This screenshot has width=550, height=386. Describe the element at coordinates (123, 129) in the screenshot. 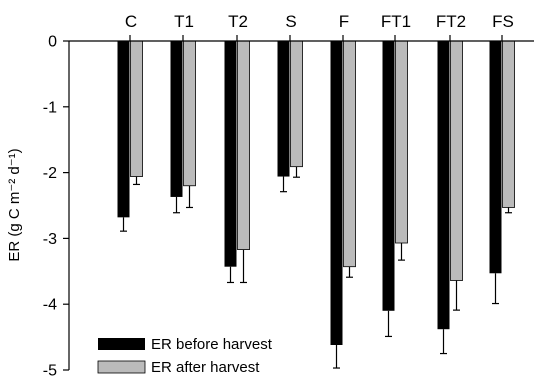

I see `bar-before-c` at that location.